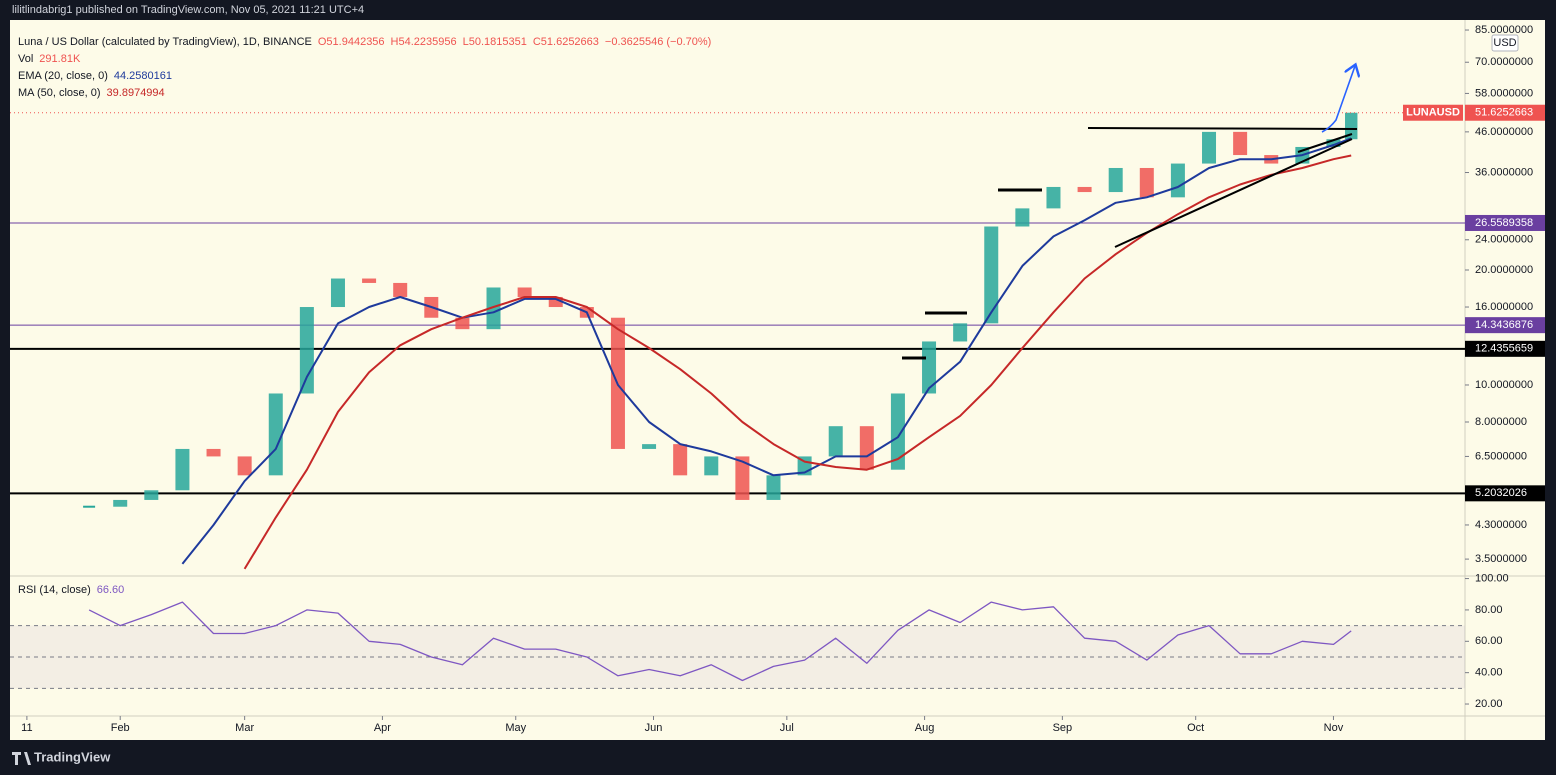  I want to click on rsi-title: RSI (14, close), so click(54, 590).